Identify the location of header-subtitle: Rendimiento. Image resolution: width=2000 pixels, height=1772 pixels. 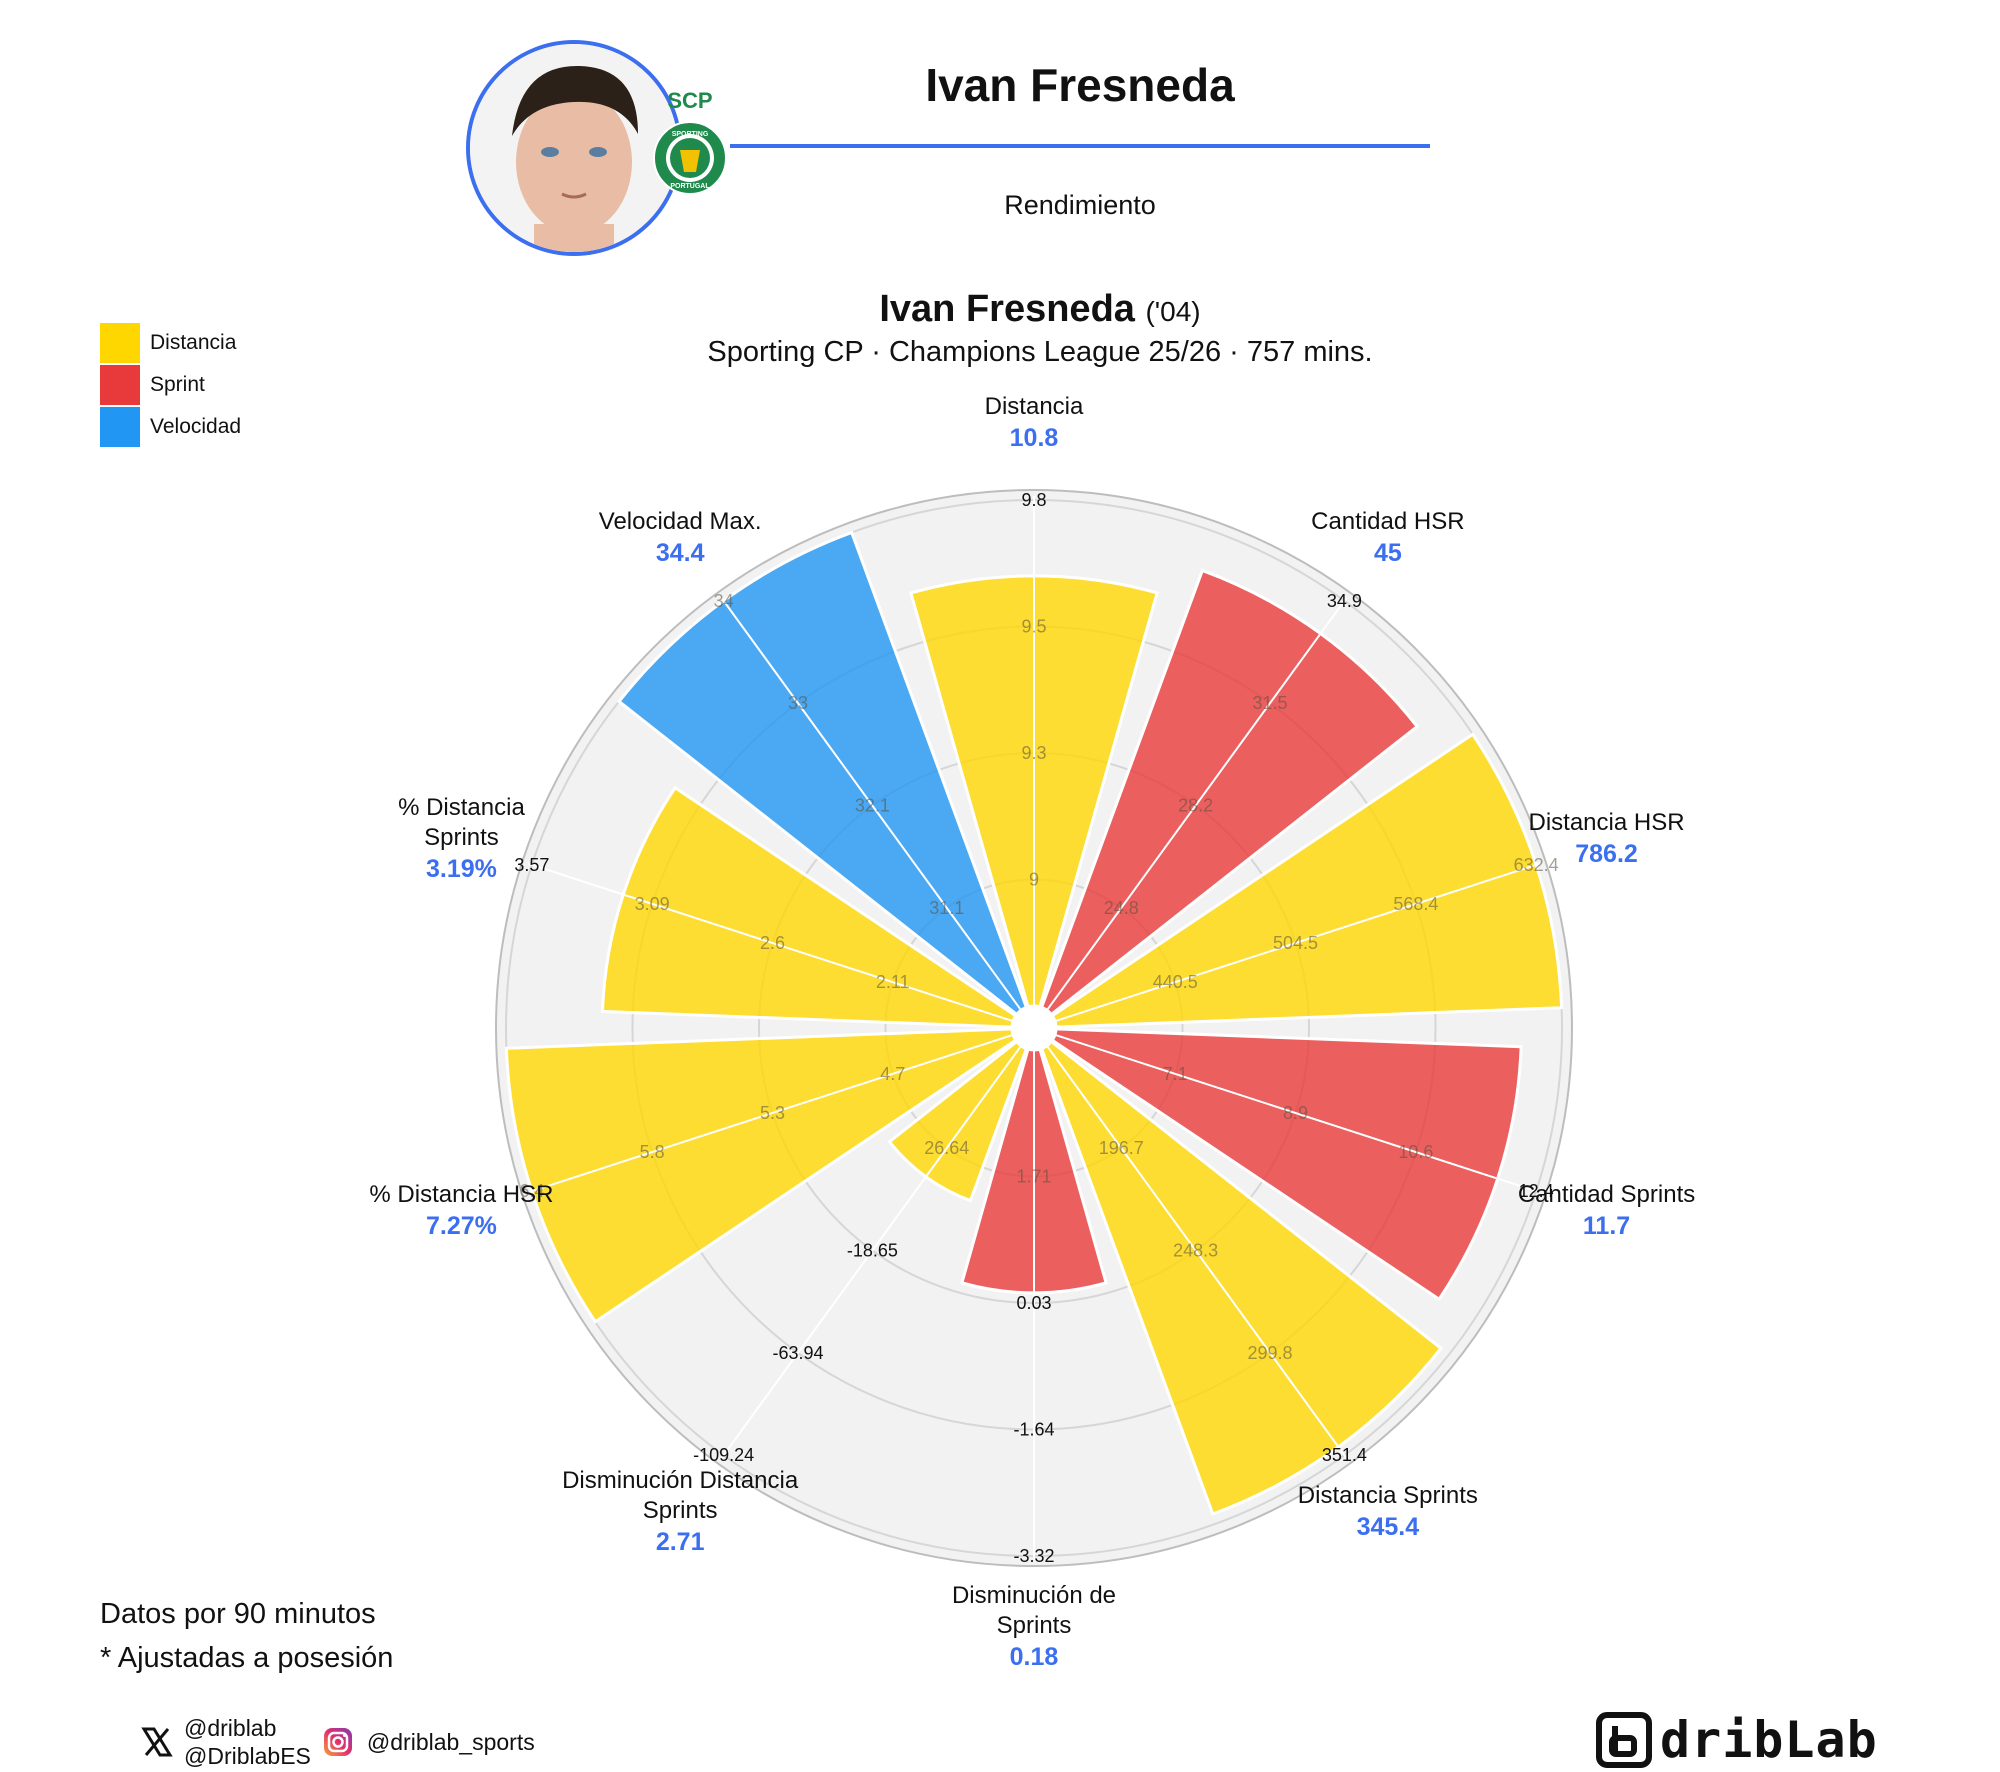
(1080, 205).